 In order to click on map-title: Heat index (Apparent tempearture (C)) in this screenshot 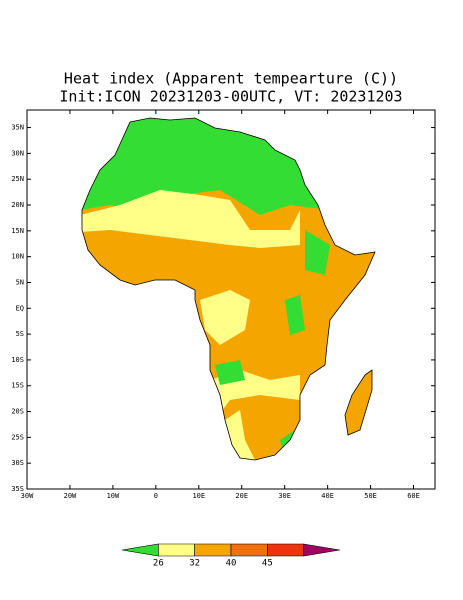, I will do `click(231, 79)`.